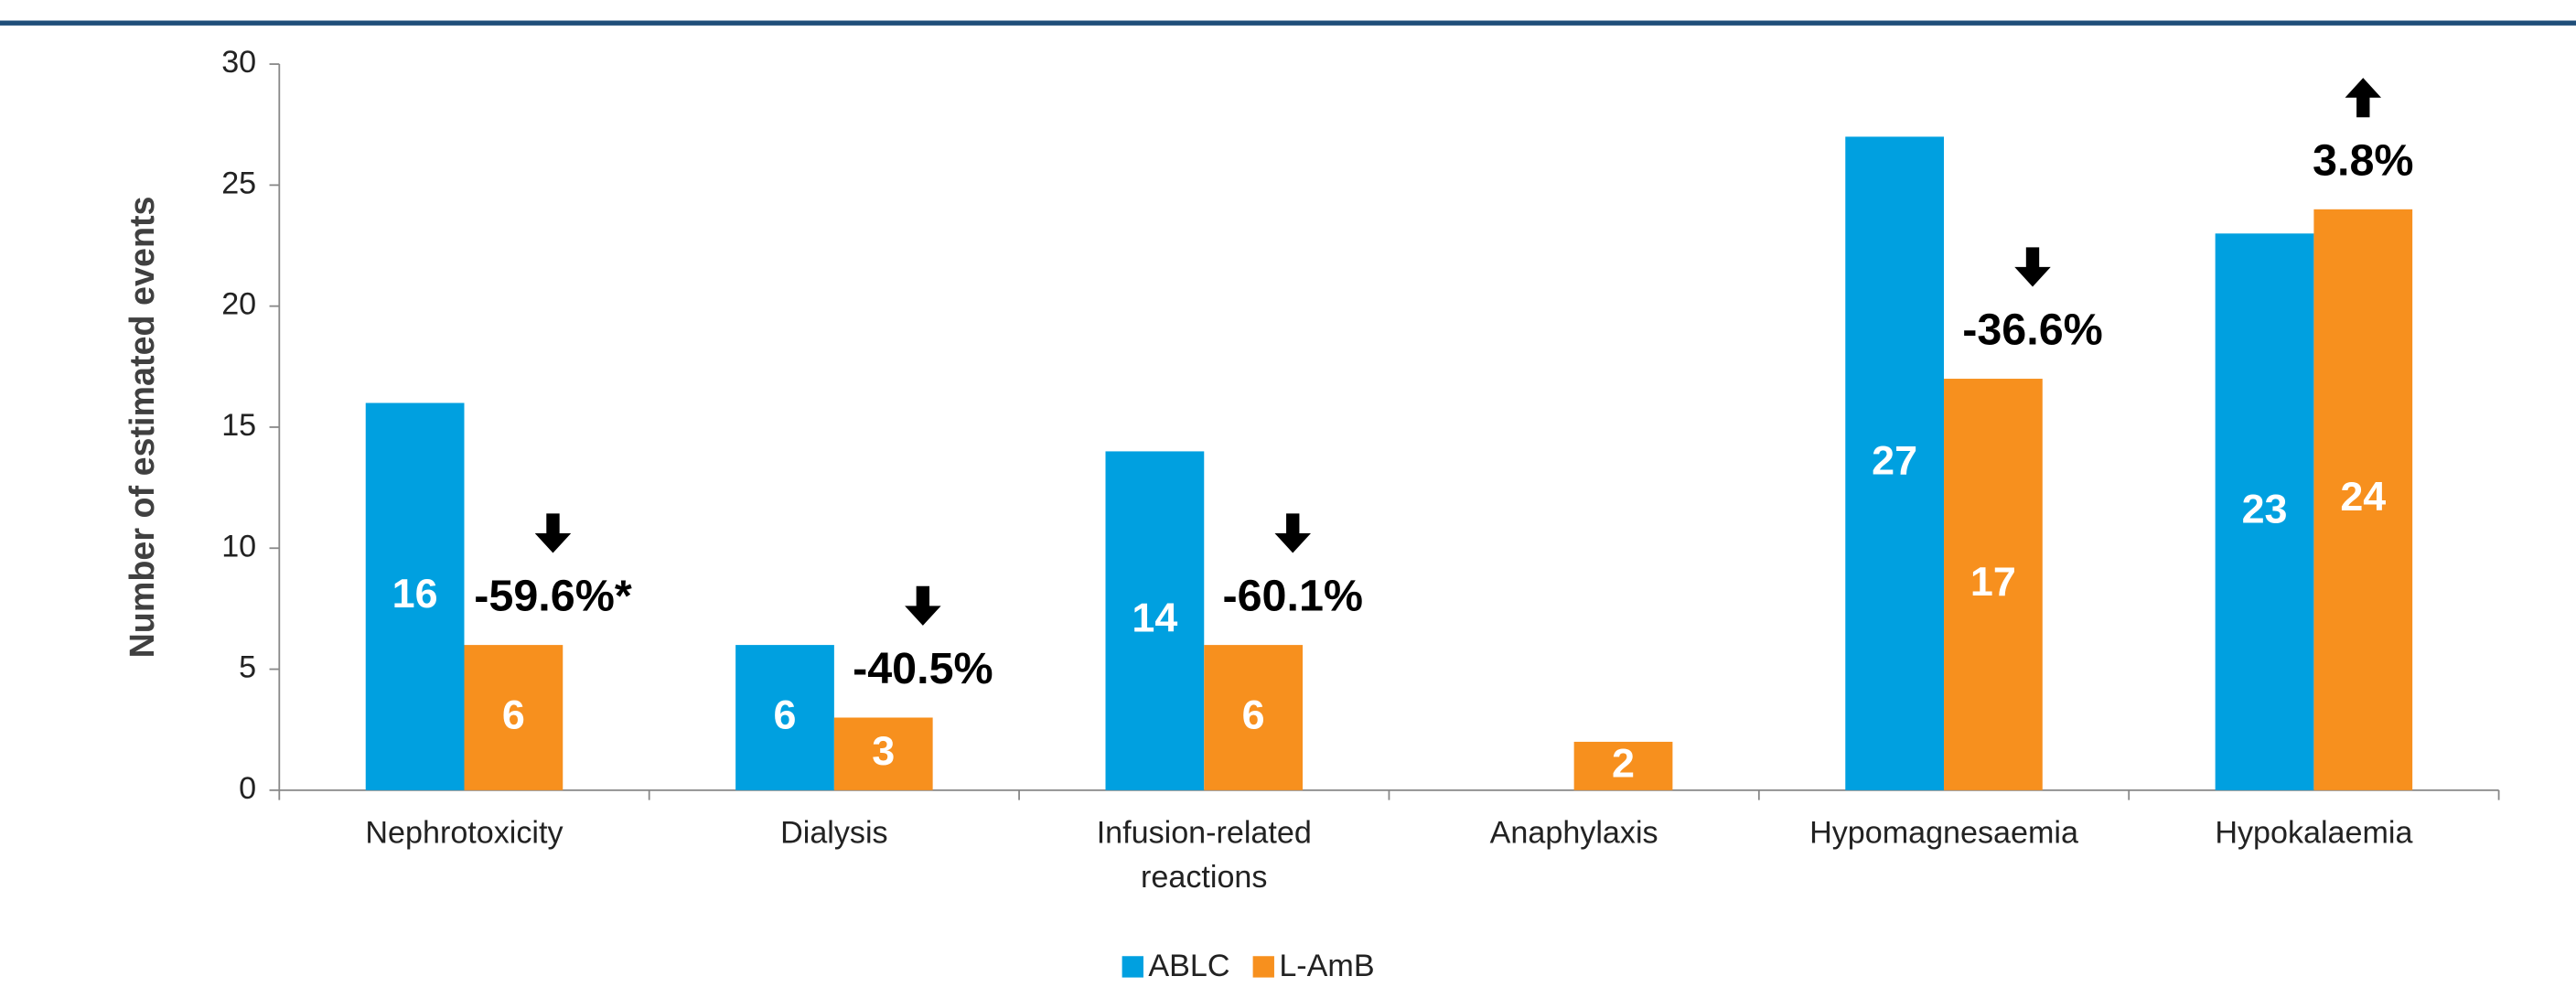  What do you see at coordinates (1292, 596) in the screenshot?
I see `change-annotation: -60.1%` at bounding box center [1292, 596].